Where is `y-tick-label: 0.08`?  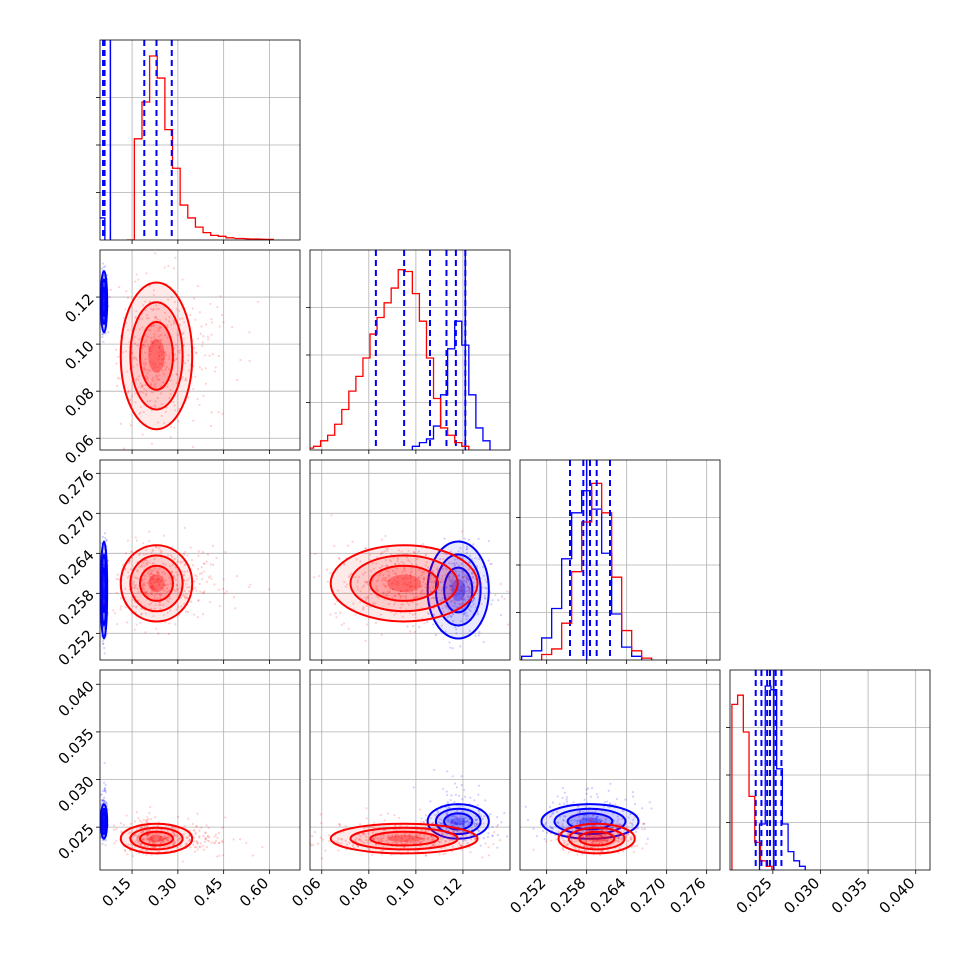 y-tick-label: 0.08 is located at coordinates (79, 402).